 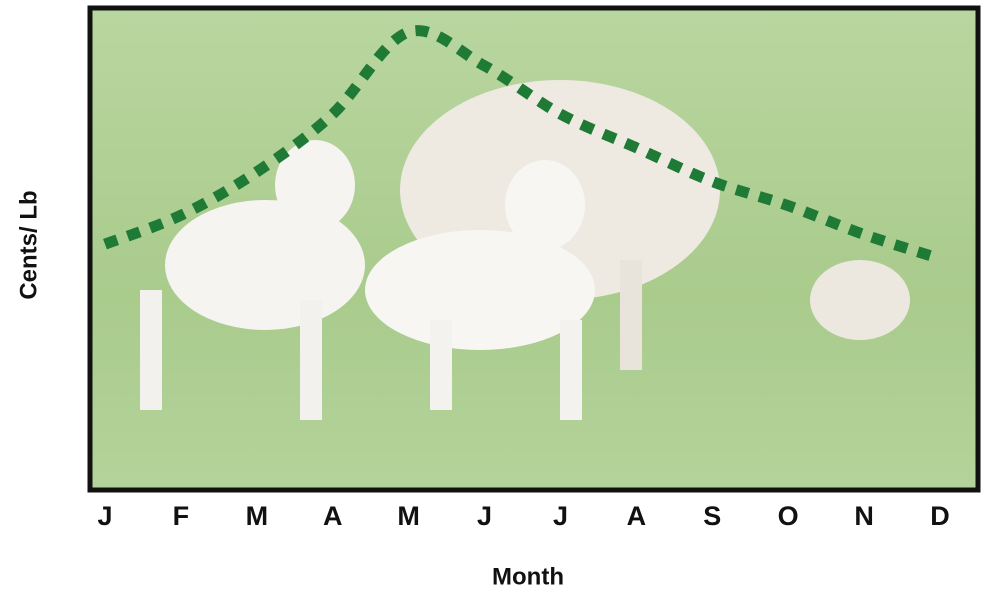 What do you see at coordinates (712, 516) in the screenshot?
I see `x-tick-label: S` at bounding box center [712, 516].